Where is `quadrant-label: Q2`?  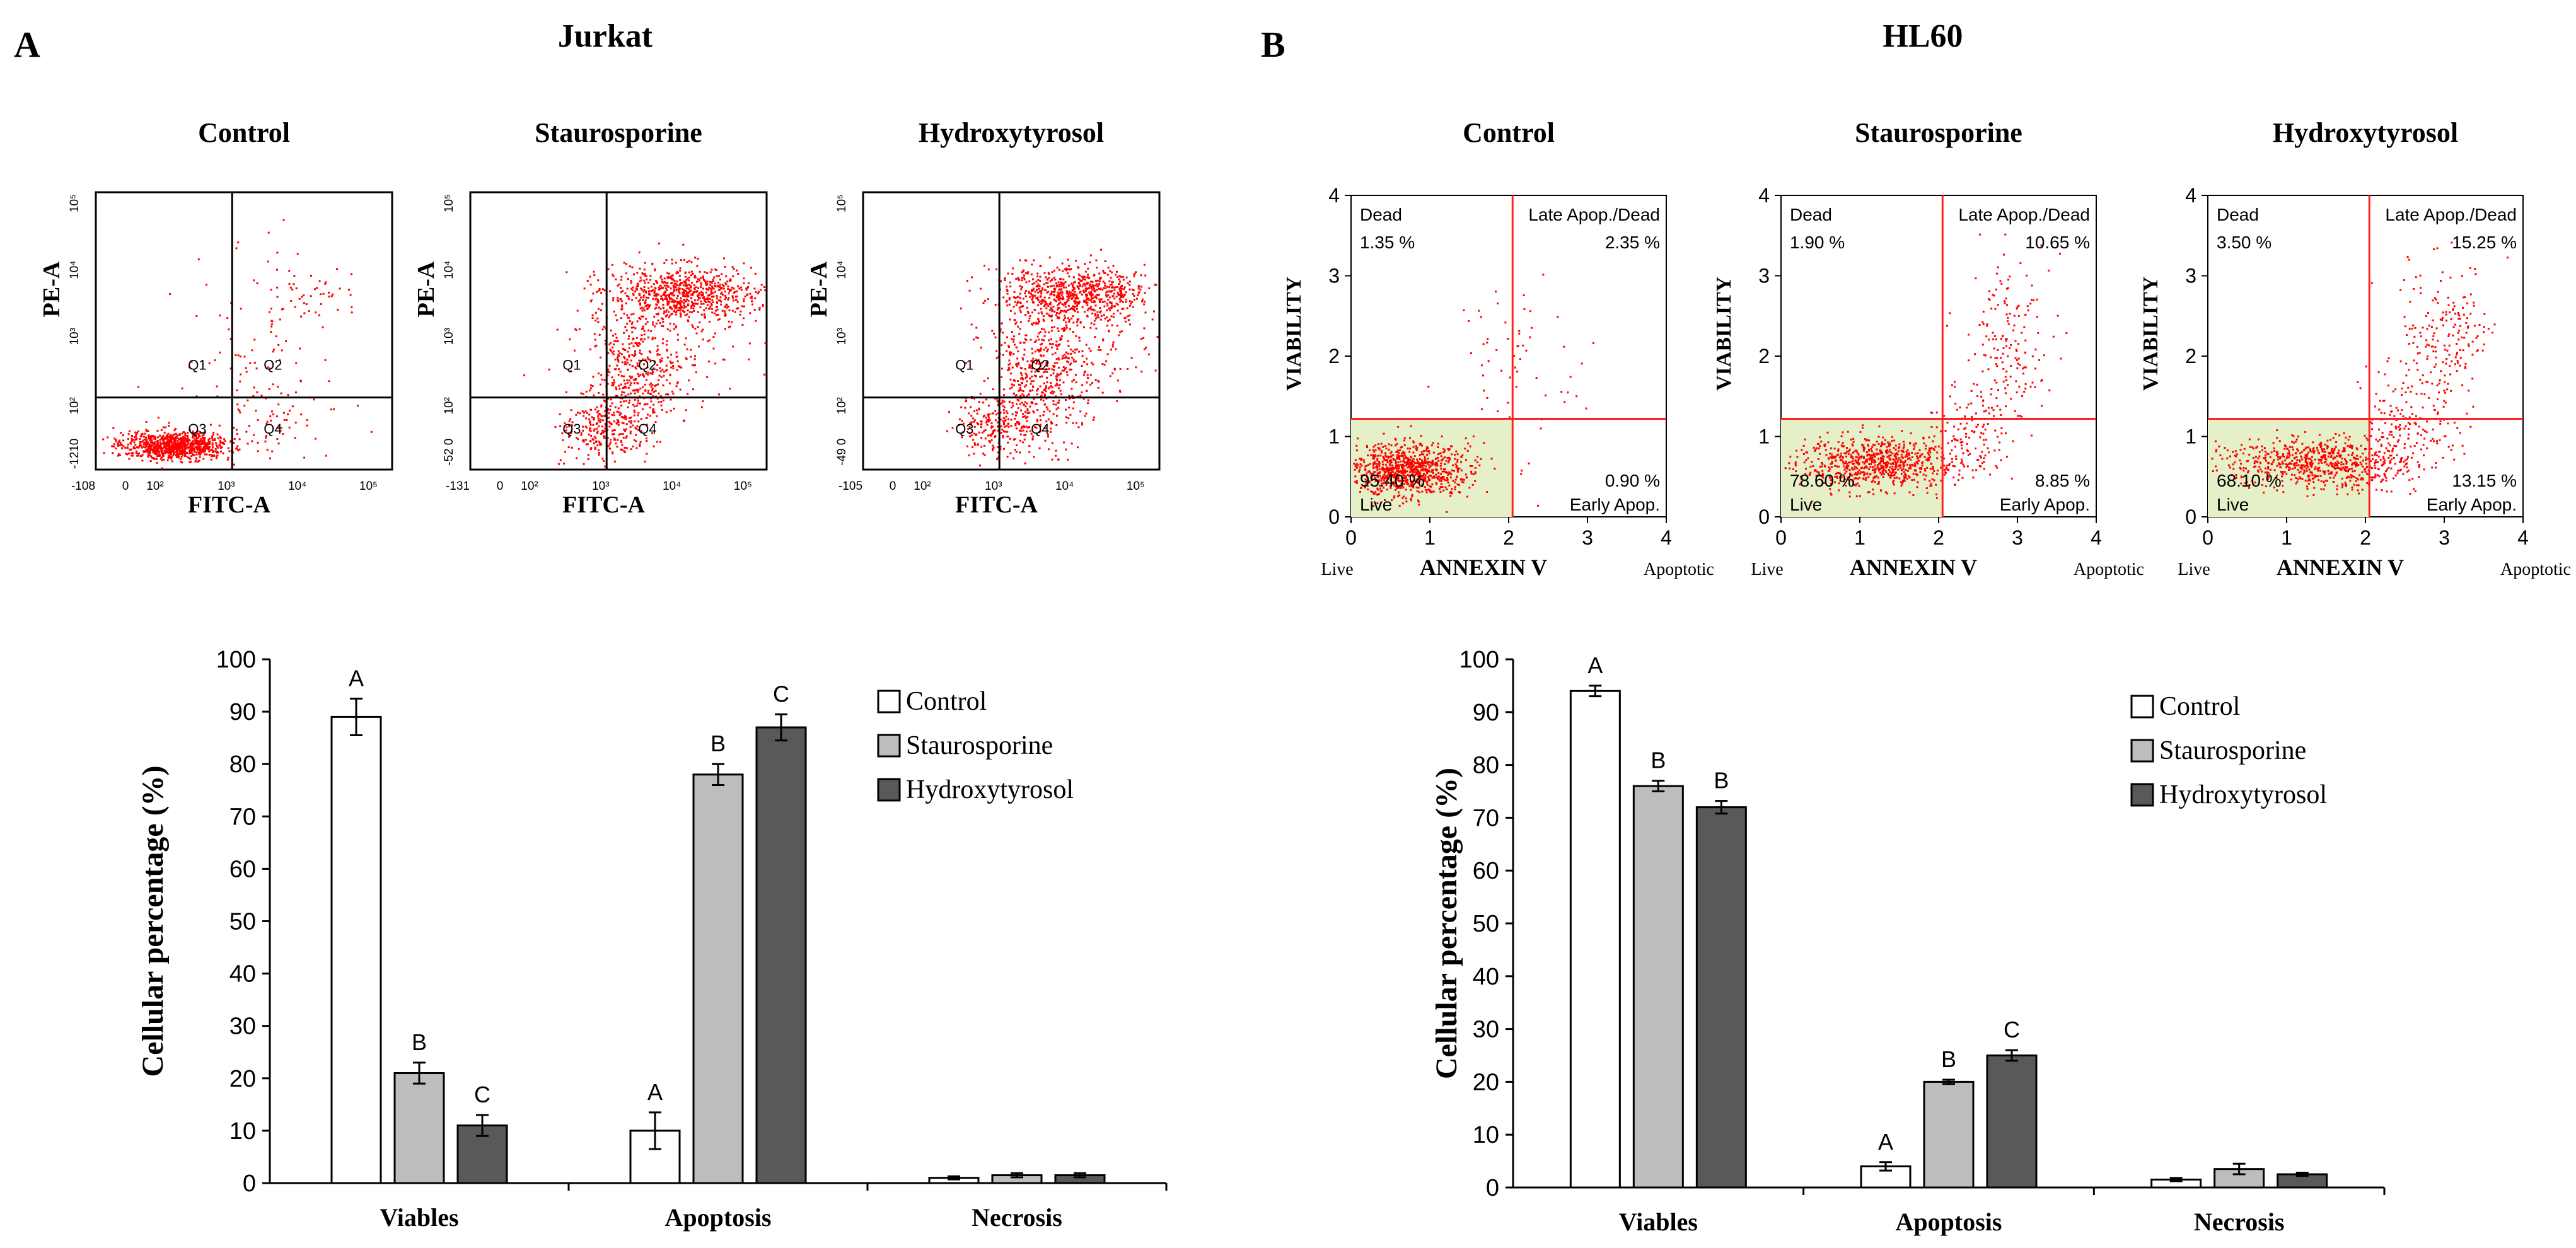
quadrant-label: Q2 is located at coordinates (1040, 365).